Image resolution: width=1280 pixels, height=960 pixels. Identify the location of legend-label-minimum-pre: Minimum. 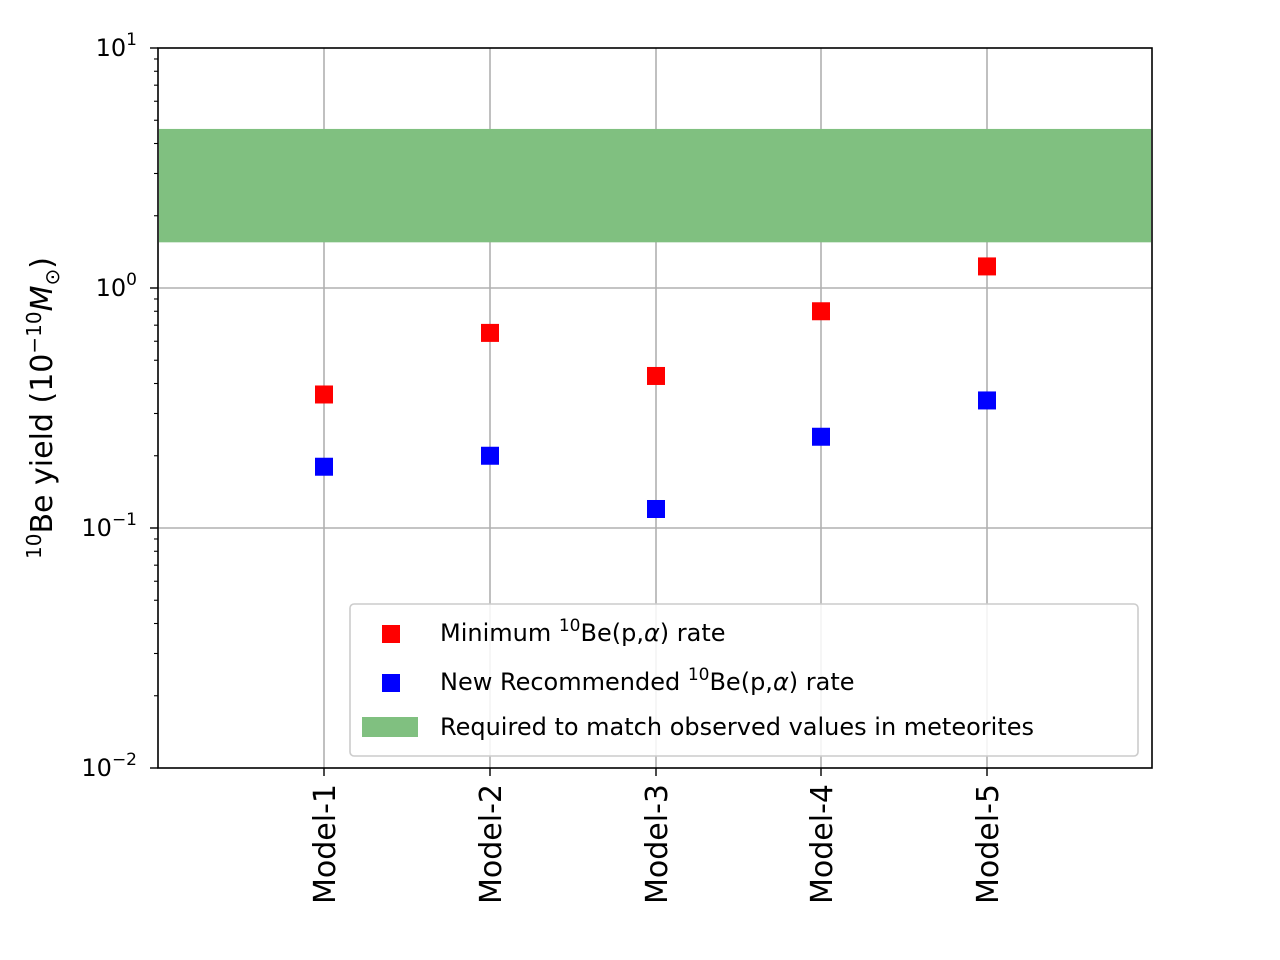
(499, 633).